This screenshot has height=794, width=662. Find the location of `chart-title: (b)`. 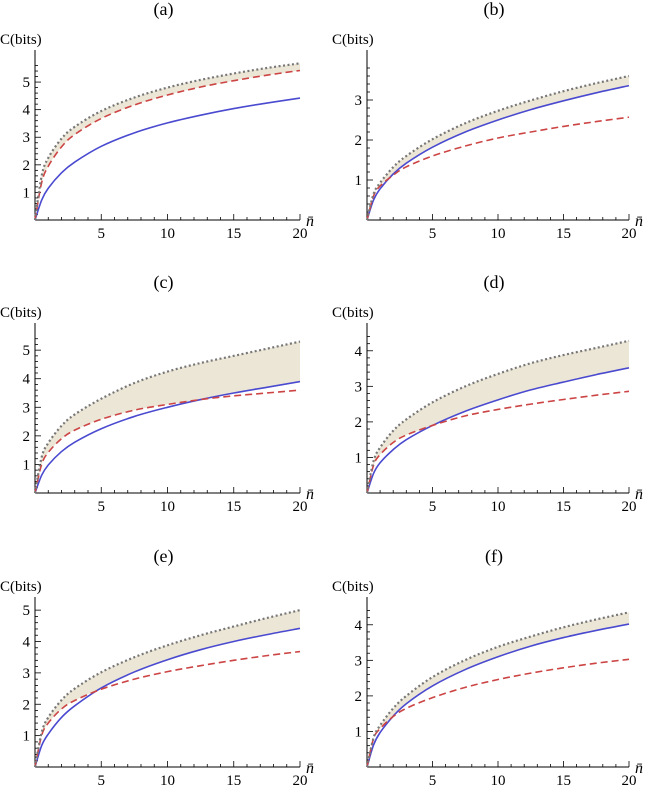

chart-title: (b) is located at coordinates (494, 10).